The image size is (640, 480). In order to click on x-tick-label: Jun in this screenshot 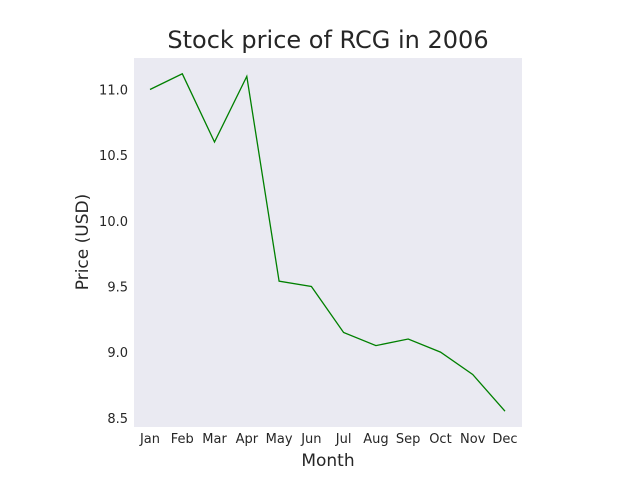, I will do `click(310, 439)`.